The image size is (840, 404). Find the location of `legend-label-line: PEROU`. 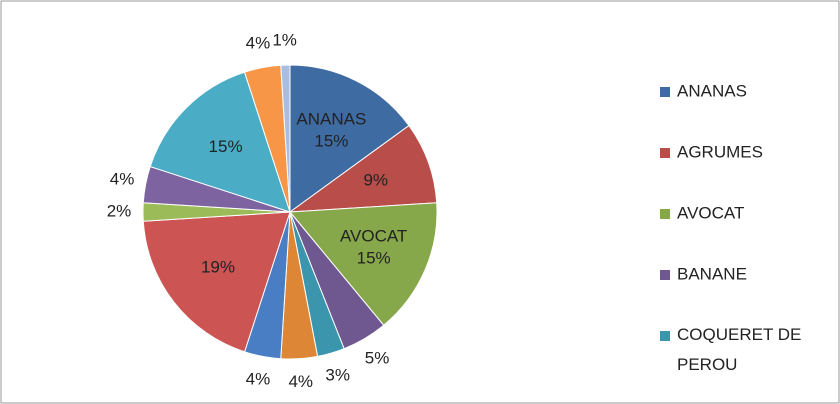

legend-label-line: PEROU is located at coordinates (707, 364).